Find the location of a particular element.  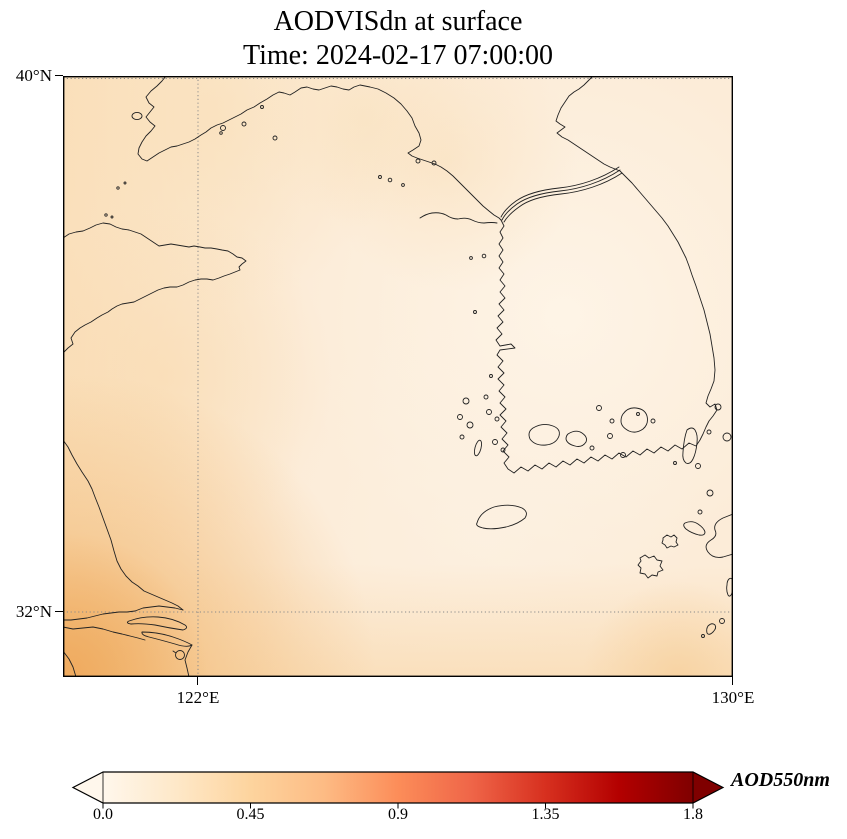

coastline-shandong is located at coordinates (155, 288).